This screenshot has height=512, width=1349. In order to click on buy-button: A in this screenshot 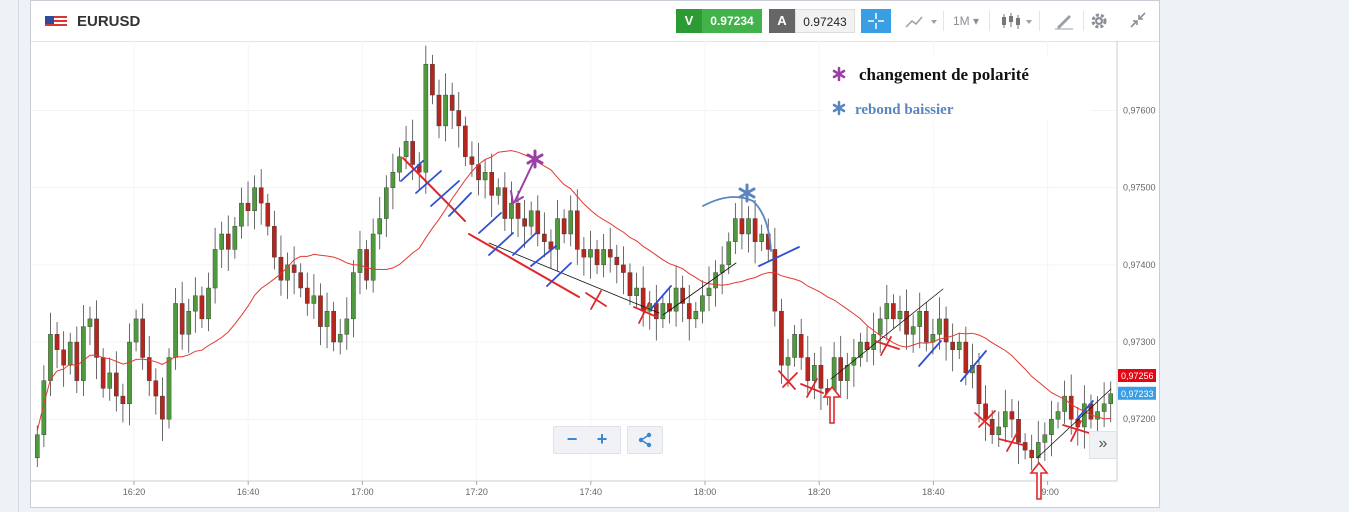, I will do `click(782, 21)`.